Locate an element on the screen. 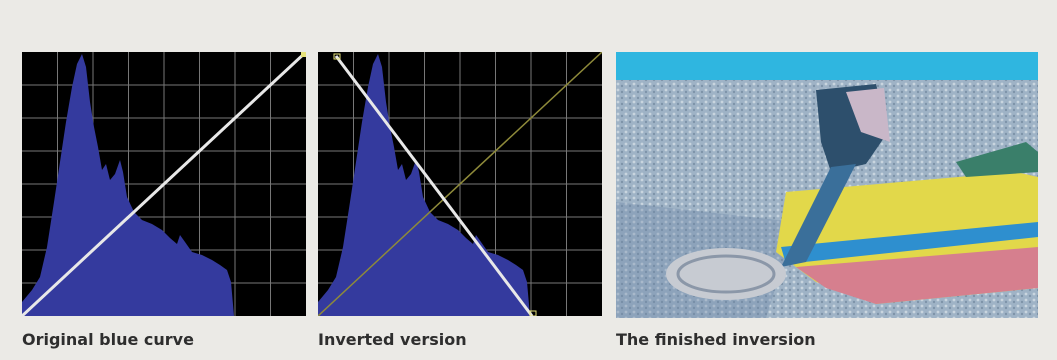 Image resolution: width=1057 pixels, height=360 pixels. curve-line is located at coordinates (434, 185).